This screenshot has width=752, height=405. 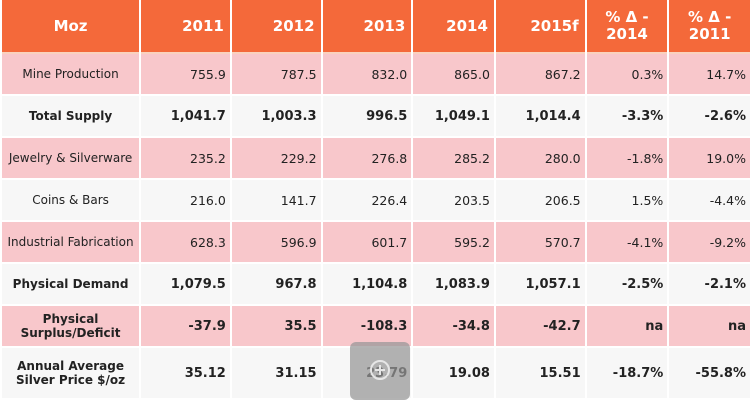 What do you see at coordinates (367, 243) in the screenshot?
I see `table-cell: 601.7` at bounding box center [367, 243].